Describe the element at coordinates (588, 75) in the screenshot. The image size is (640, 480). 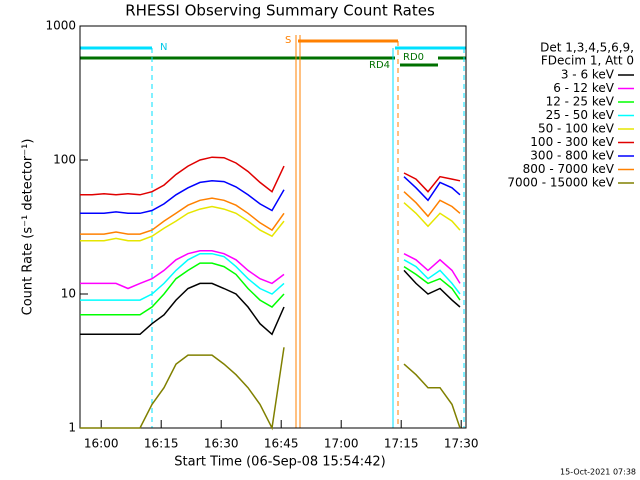
I see `legend-label: 3 - 6 keV` at that location.